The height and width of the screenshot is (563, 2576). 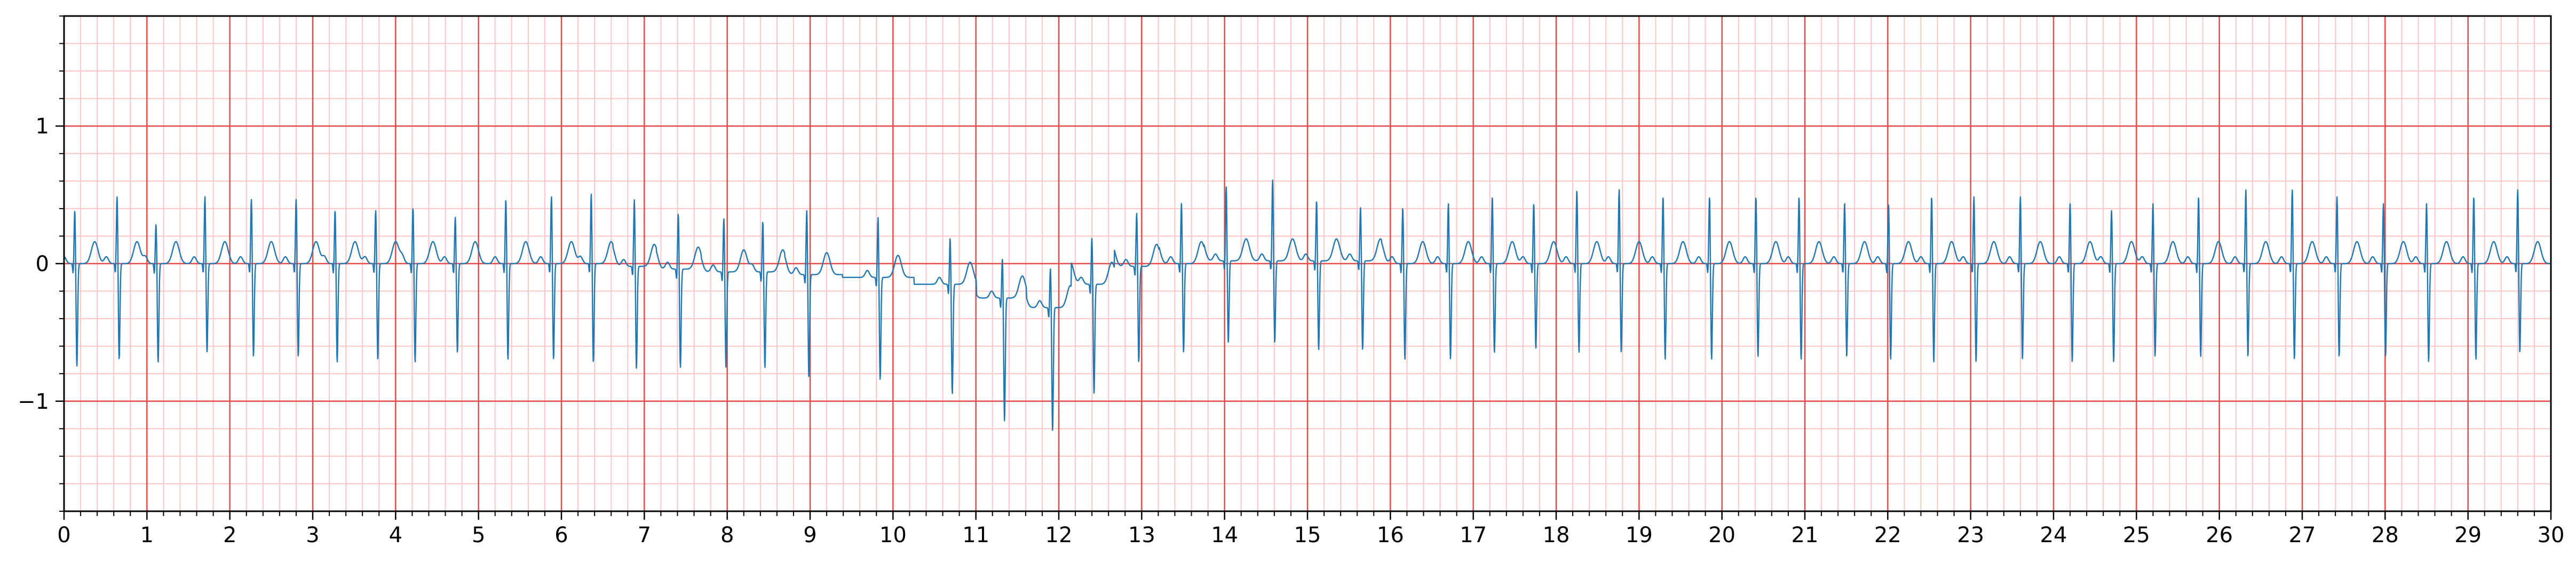 What do you see at coordinates (2468, 535) in the screenshot?
I see `x-tick-label: 29` at bounding box center [2468, 535].